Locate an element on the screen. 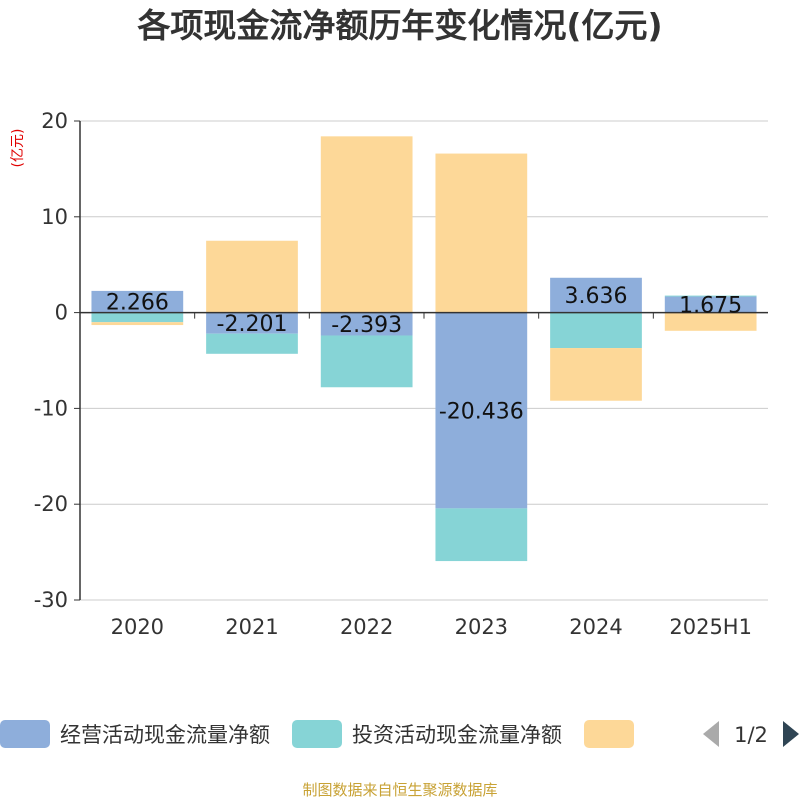  y-tick-label: -10 is located at coordinates (51, 408).